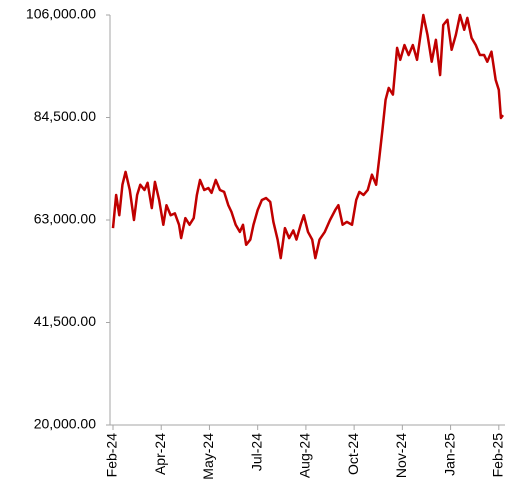 The height and width of the screenshot is (500, 513). What do you see at coordinates (208, 456) in the screenshot?
I see `x-tick-label: May-24` at bounding box center [208, 456].